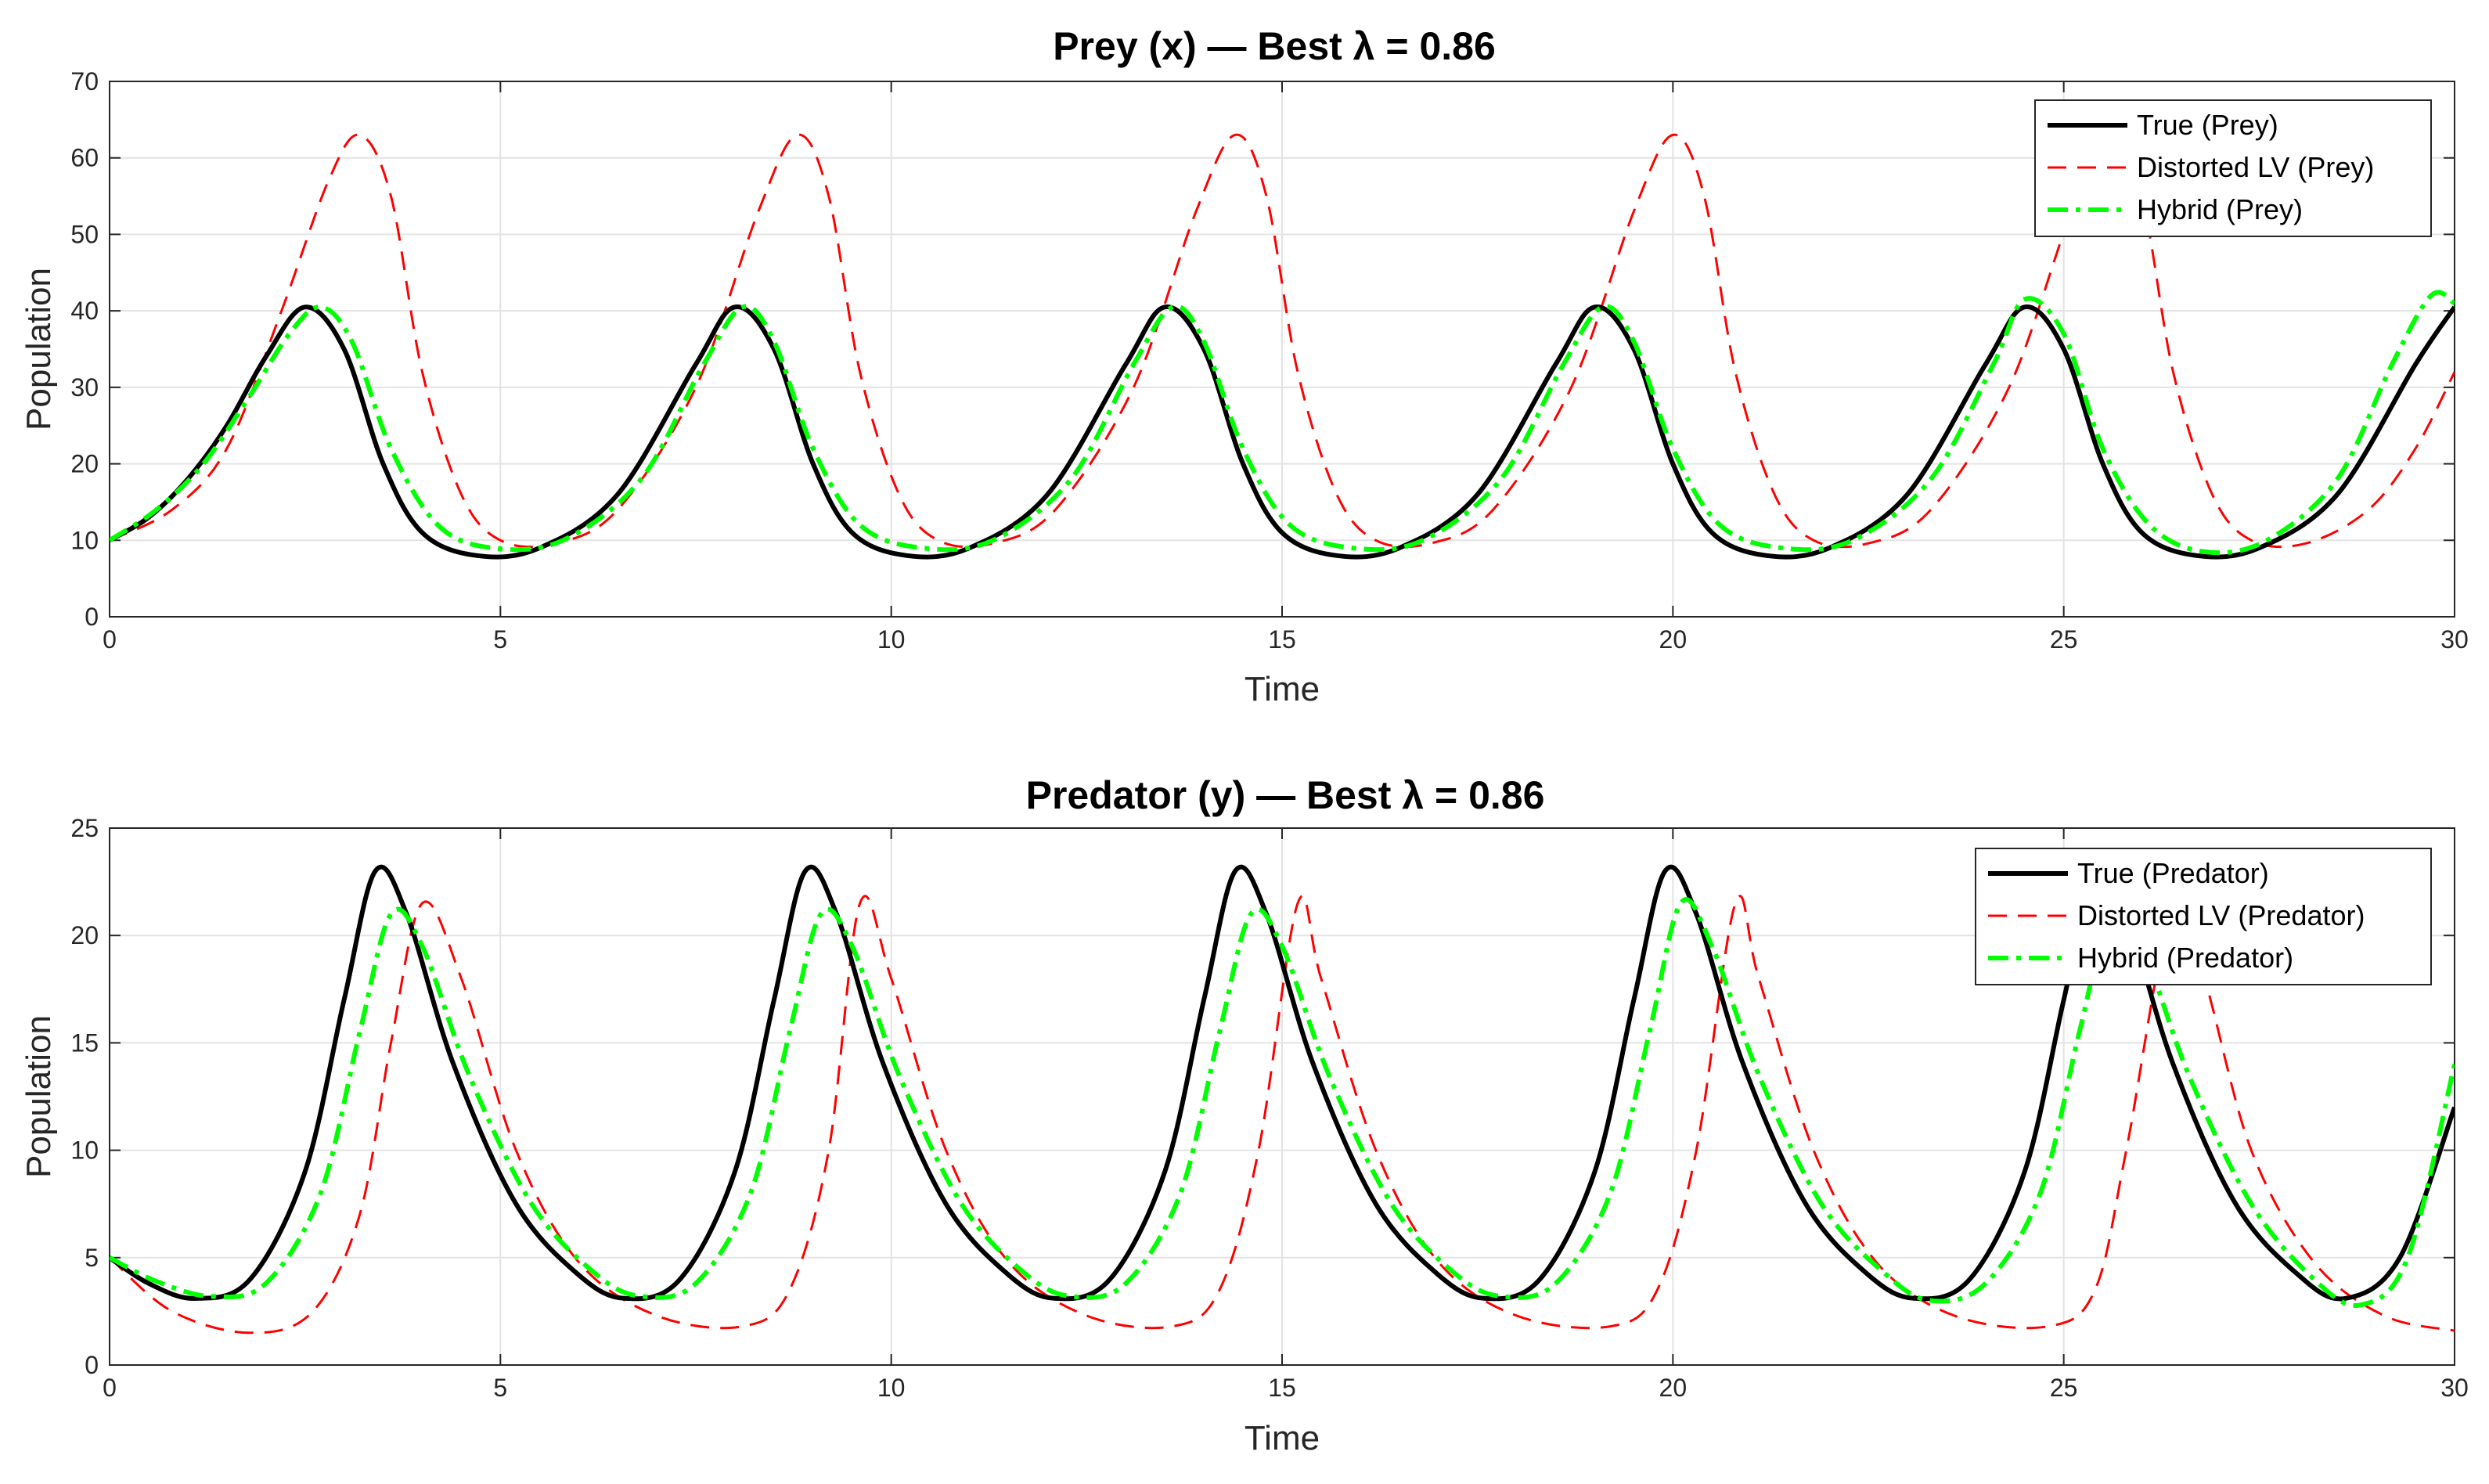  Describe the element at coordinates (891, 639) in the screenshot. I see `prey-x-tick-label: 10` at that location.